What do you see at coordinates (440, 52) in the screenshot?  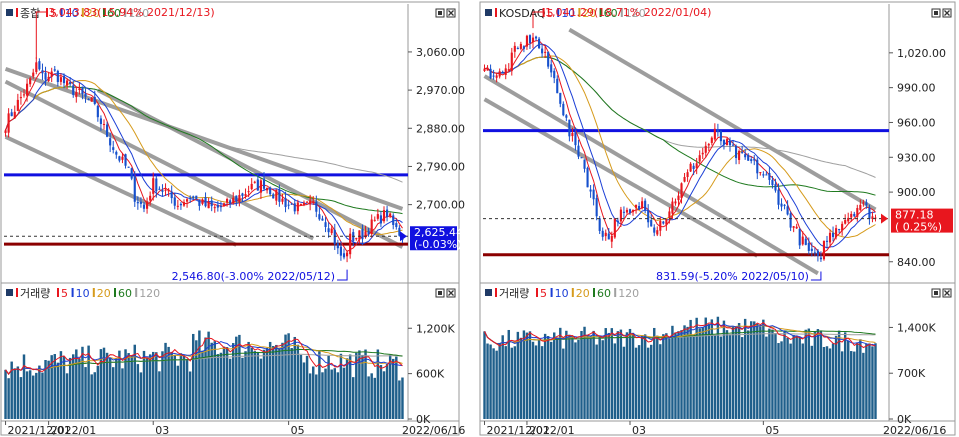 I see `y-tick-label: 3,060.00` at bounding box center [440, 52].